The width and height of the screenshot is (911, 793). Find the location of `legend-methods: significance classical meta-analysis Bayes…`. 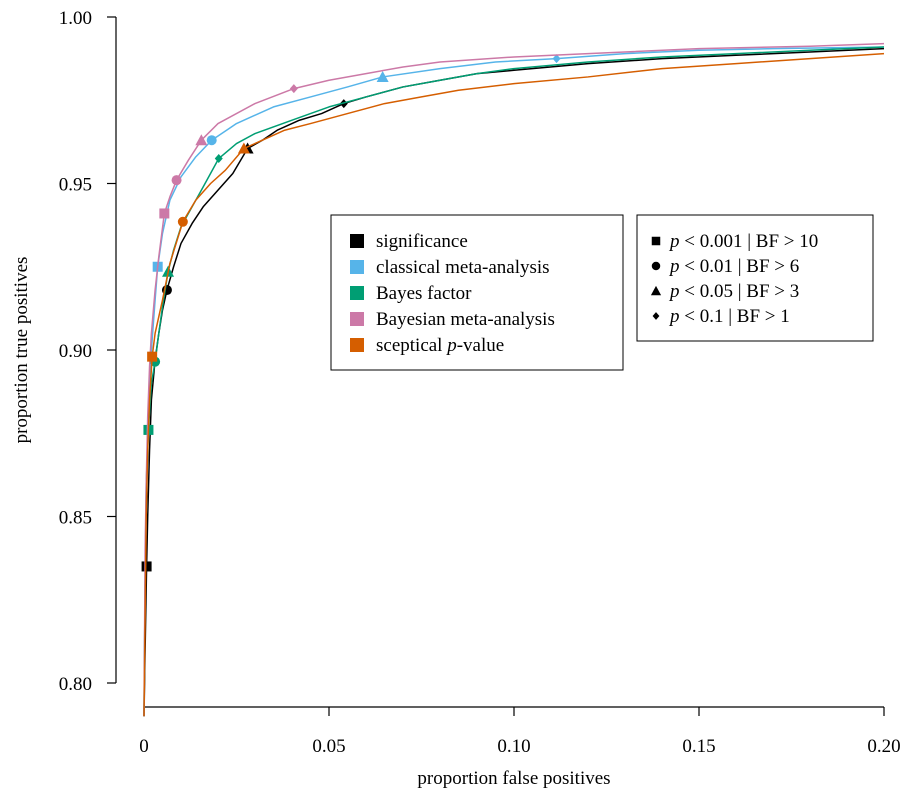

legend-methods: significance classical meta-analysis Bayes… is located at coordinates (477, 292).